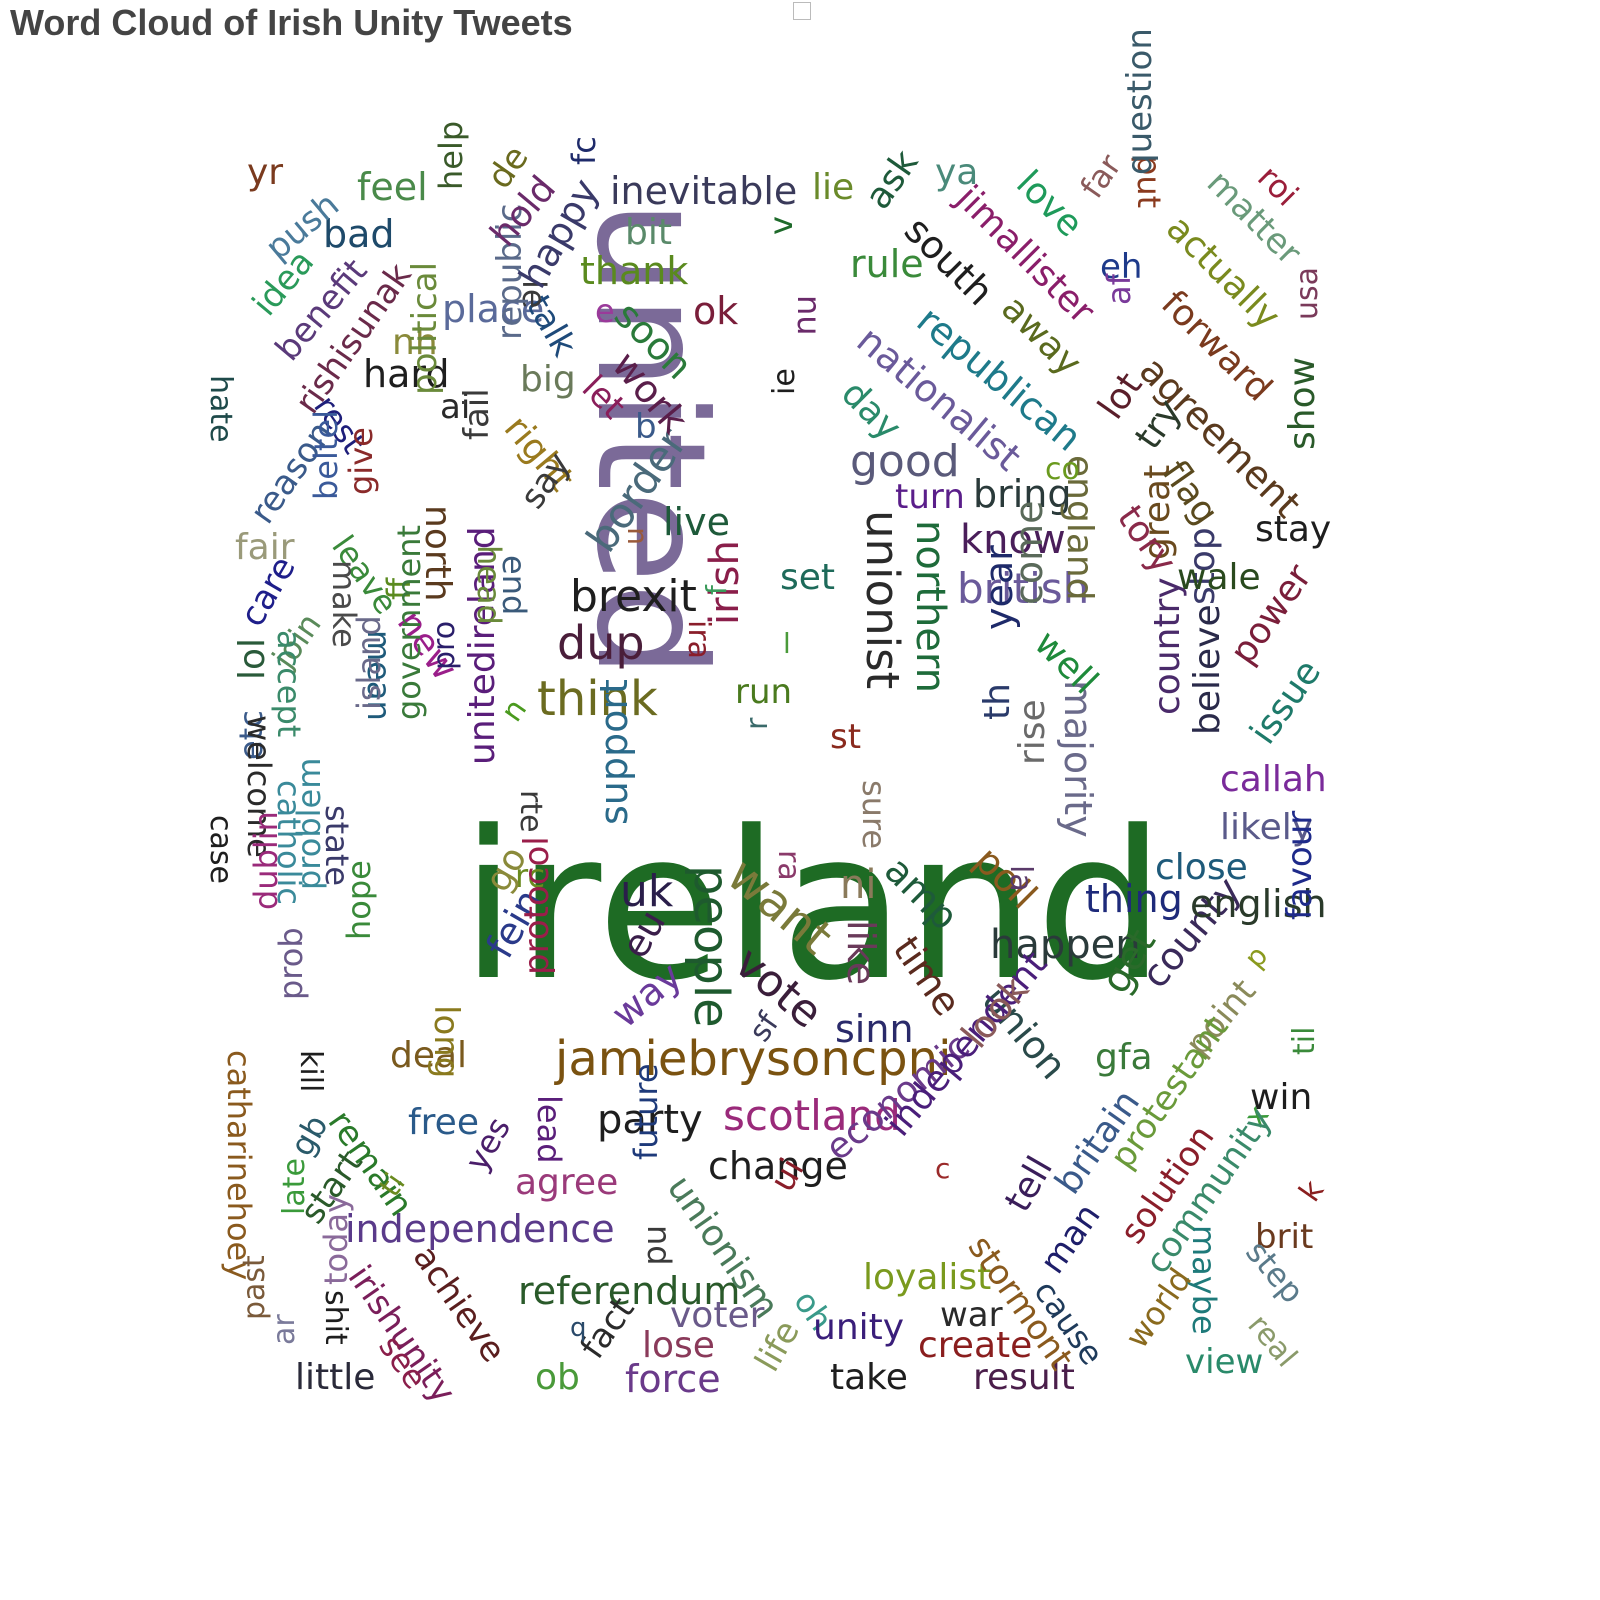 This screenshot has width=1600, height=1600. I want to click on word-likely: likely, so click(1267, 827).